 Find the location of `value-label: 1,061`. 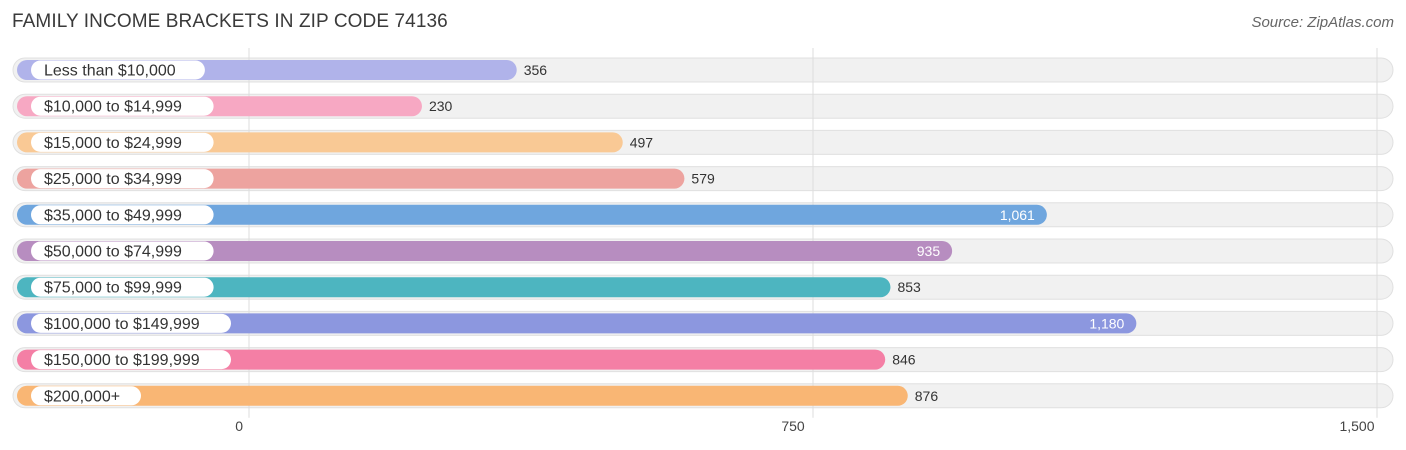

value-label: 1,061 is located at coordinates (1017, 215).